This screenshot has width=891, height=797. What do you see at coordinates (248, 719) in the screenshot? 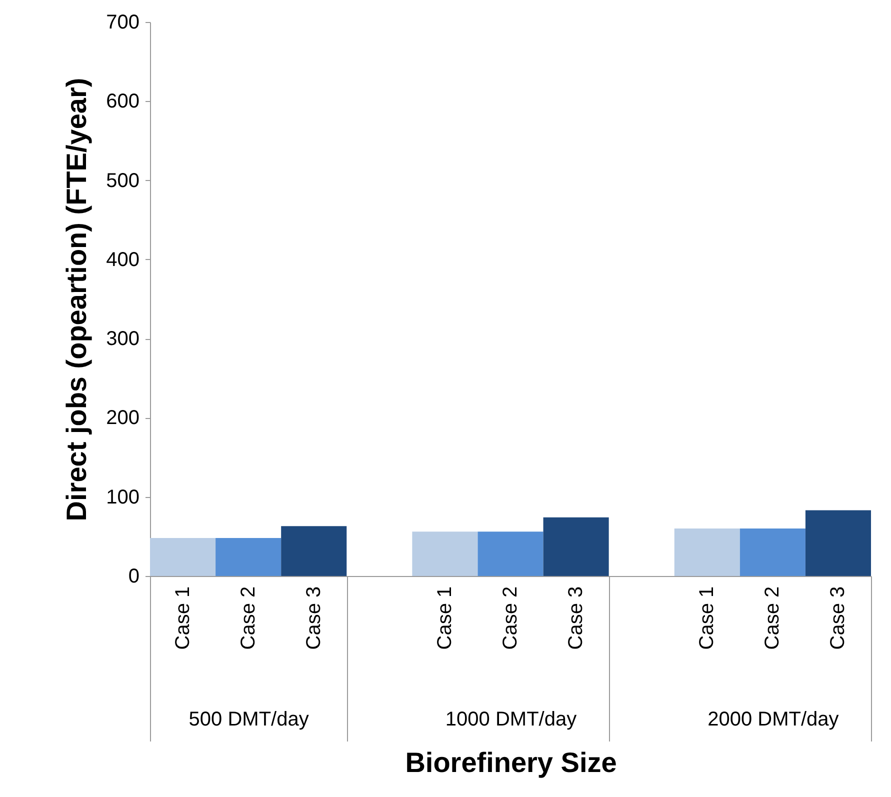
I see `x-tick-label: 500 DMT/day` at bounding box center [248, 719].